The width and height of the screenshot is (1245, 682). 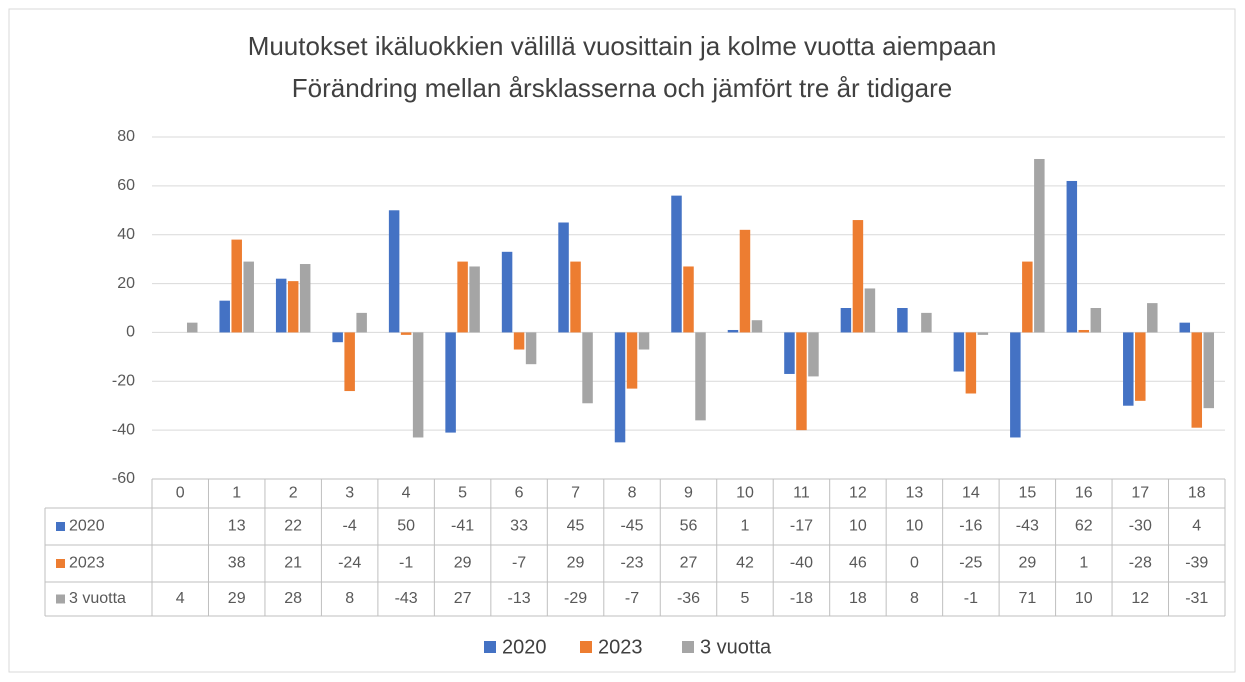 What do you see at coordinates (745, 526) in the screenshot?
I see `table-cell: 1` at bounding box center [745, 526].